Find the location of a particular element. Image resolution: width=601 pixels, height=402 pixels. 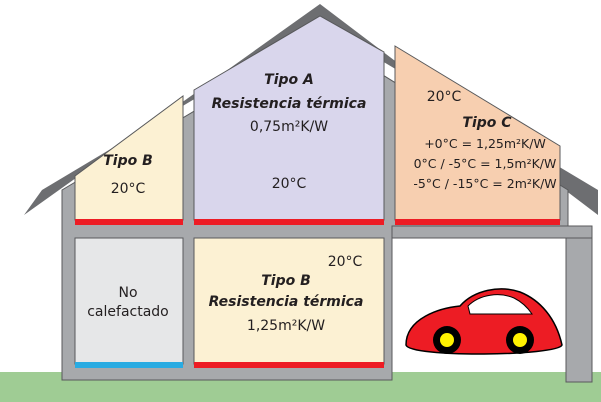

garage-pillar is located at coordinates (579, 307).